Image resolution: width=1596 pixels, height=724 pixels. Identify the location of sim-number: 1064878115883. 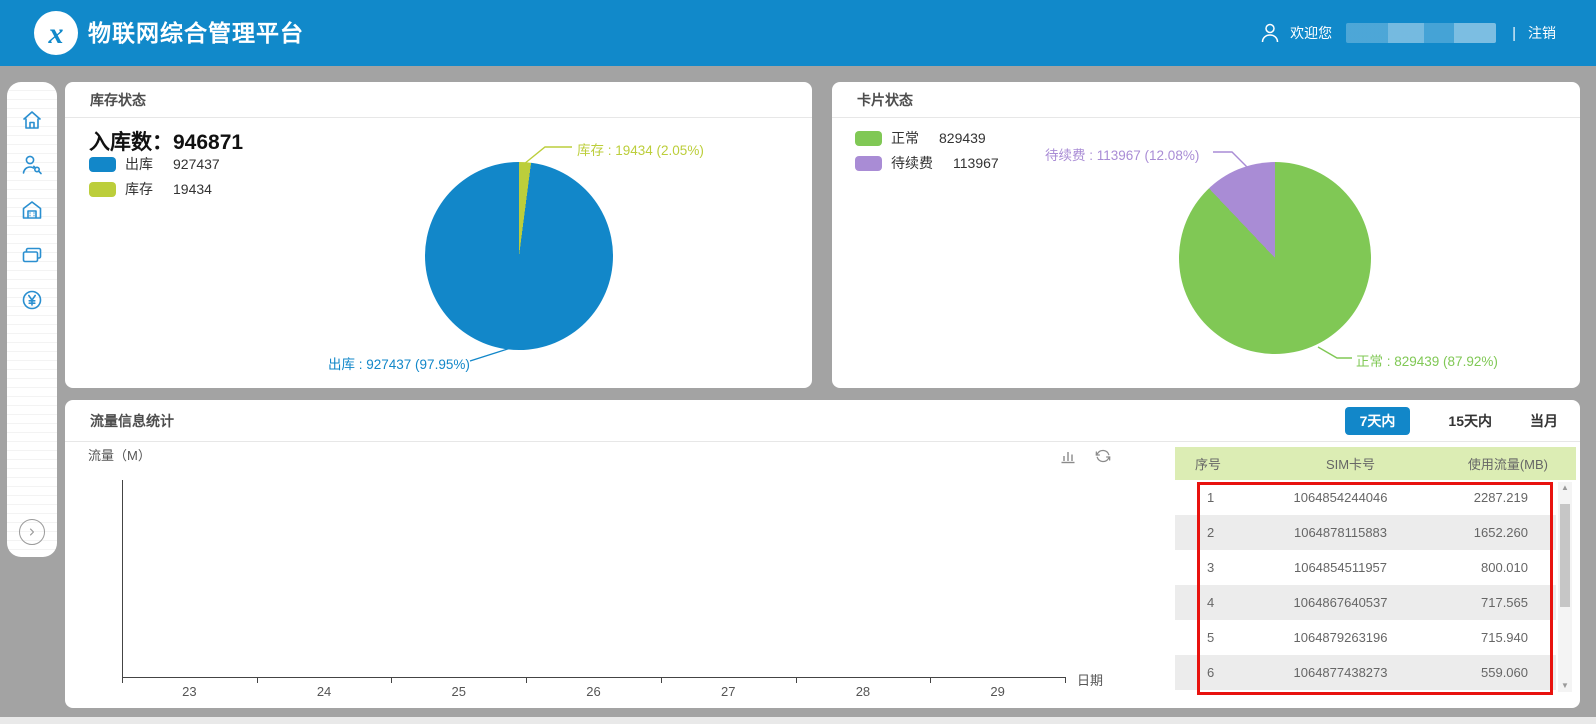
(1340, 532).